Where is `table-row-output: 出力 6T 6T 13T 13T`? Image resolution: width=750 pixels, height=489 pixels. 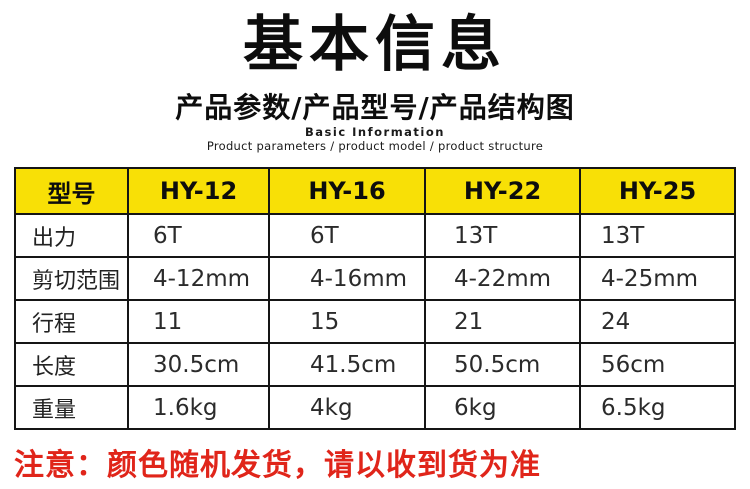
table-row-output: 出力 6T 6T 13T 13T is located at coordinates (375, 235).